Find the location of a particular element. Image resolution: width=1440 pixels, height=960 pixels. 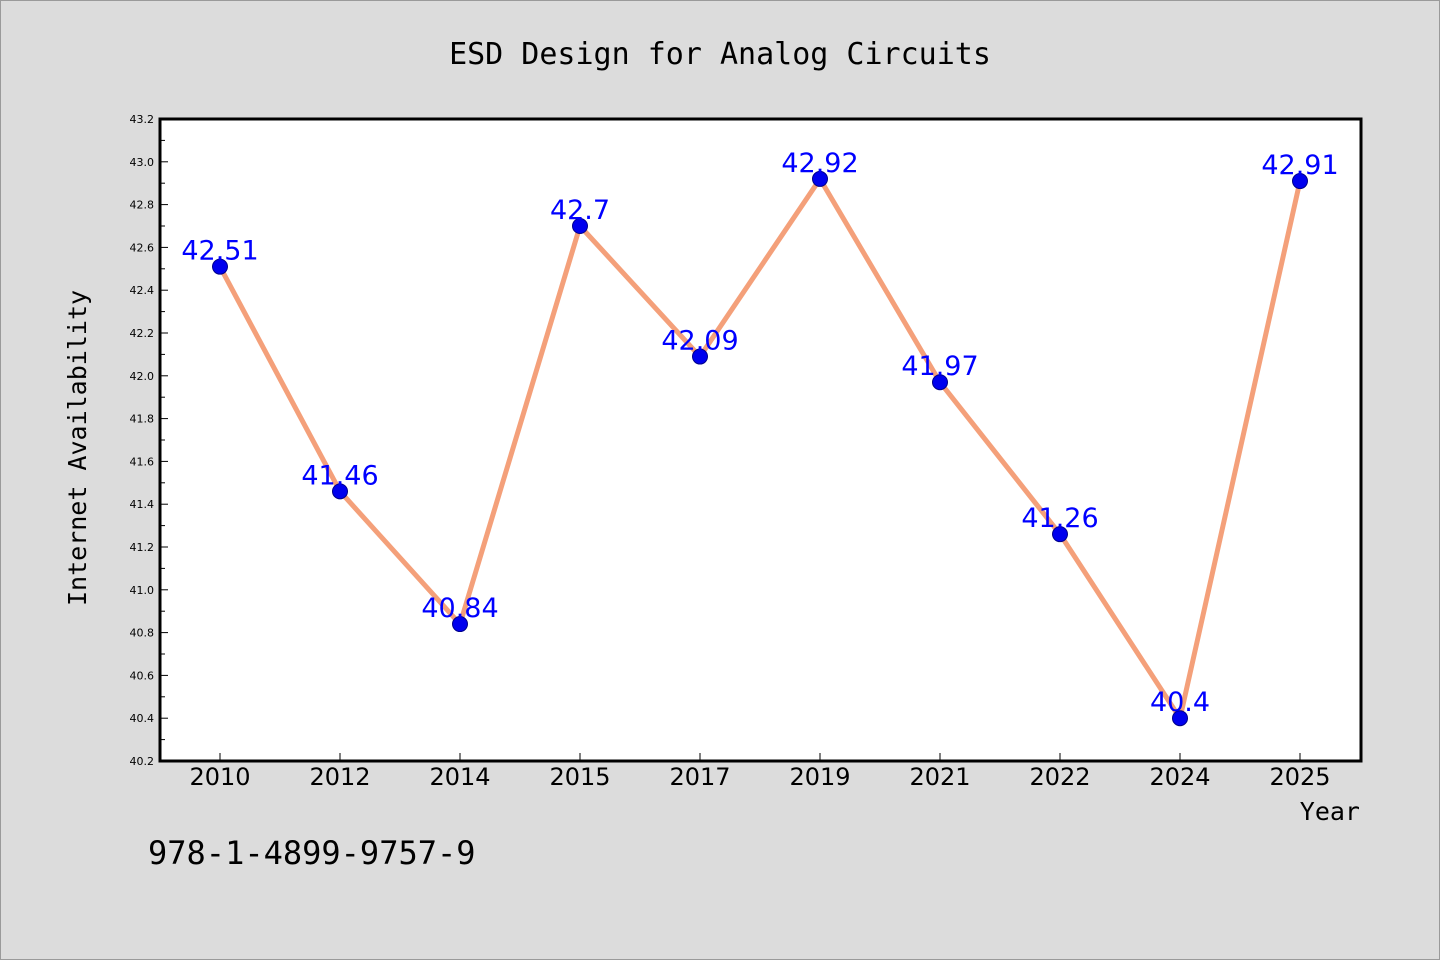

data-label: 42.91 is located at coordinates (1299, 165).